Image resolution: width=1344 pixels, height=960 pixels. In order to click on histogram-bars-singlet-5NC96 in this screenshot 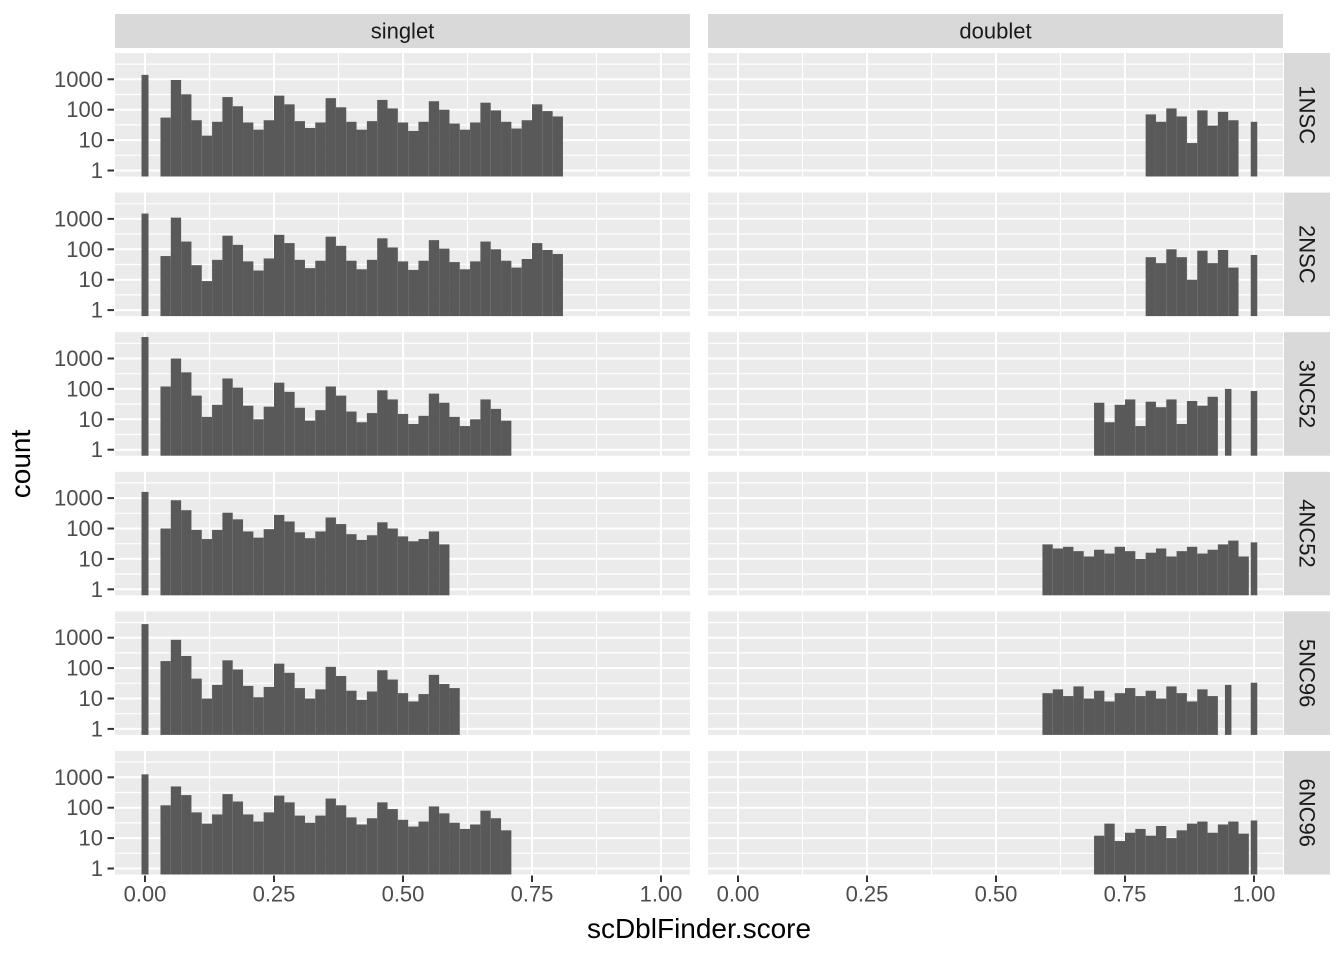, I will do `click(300, 679)`.